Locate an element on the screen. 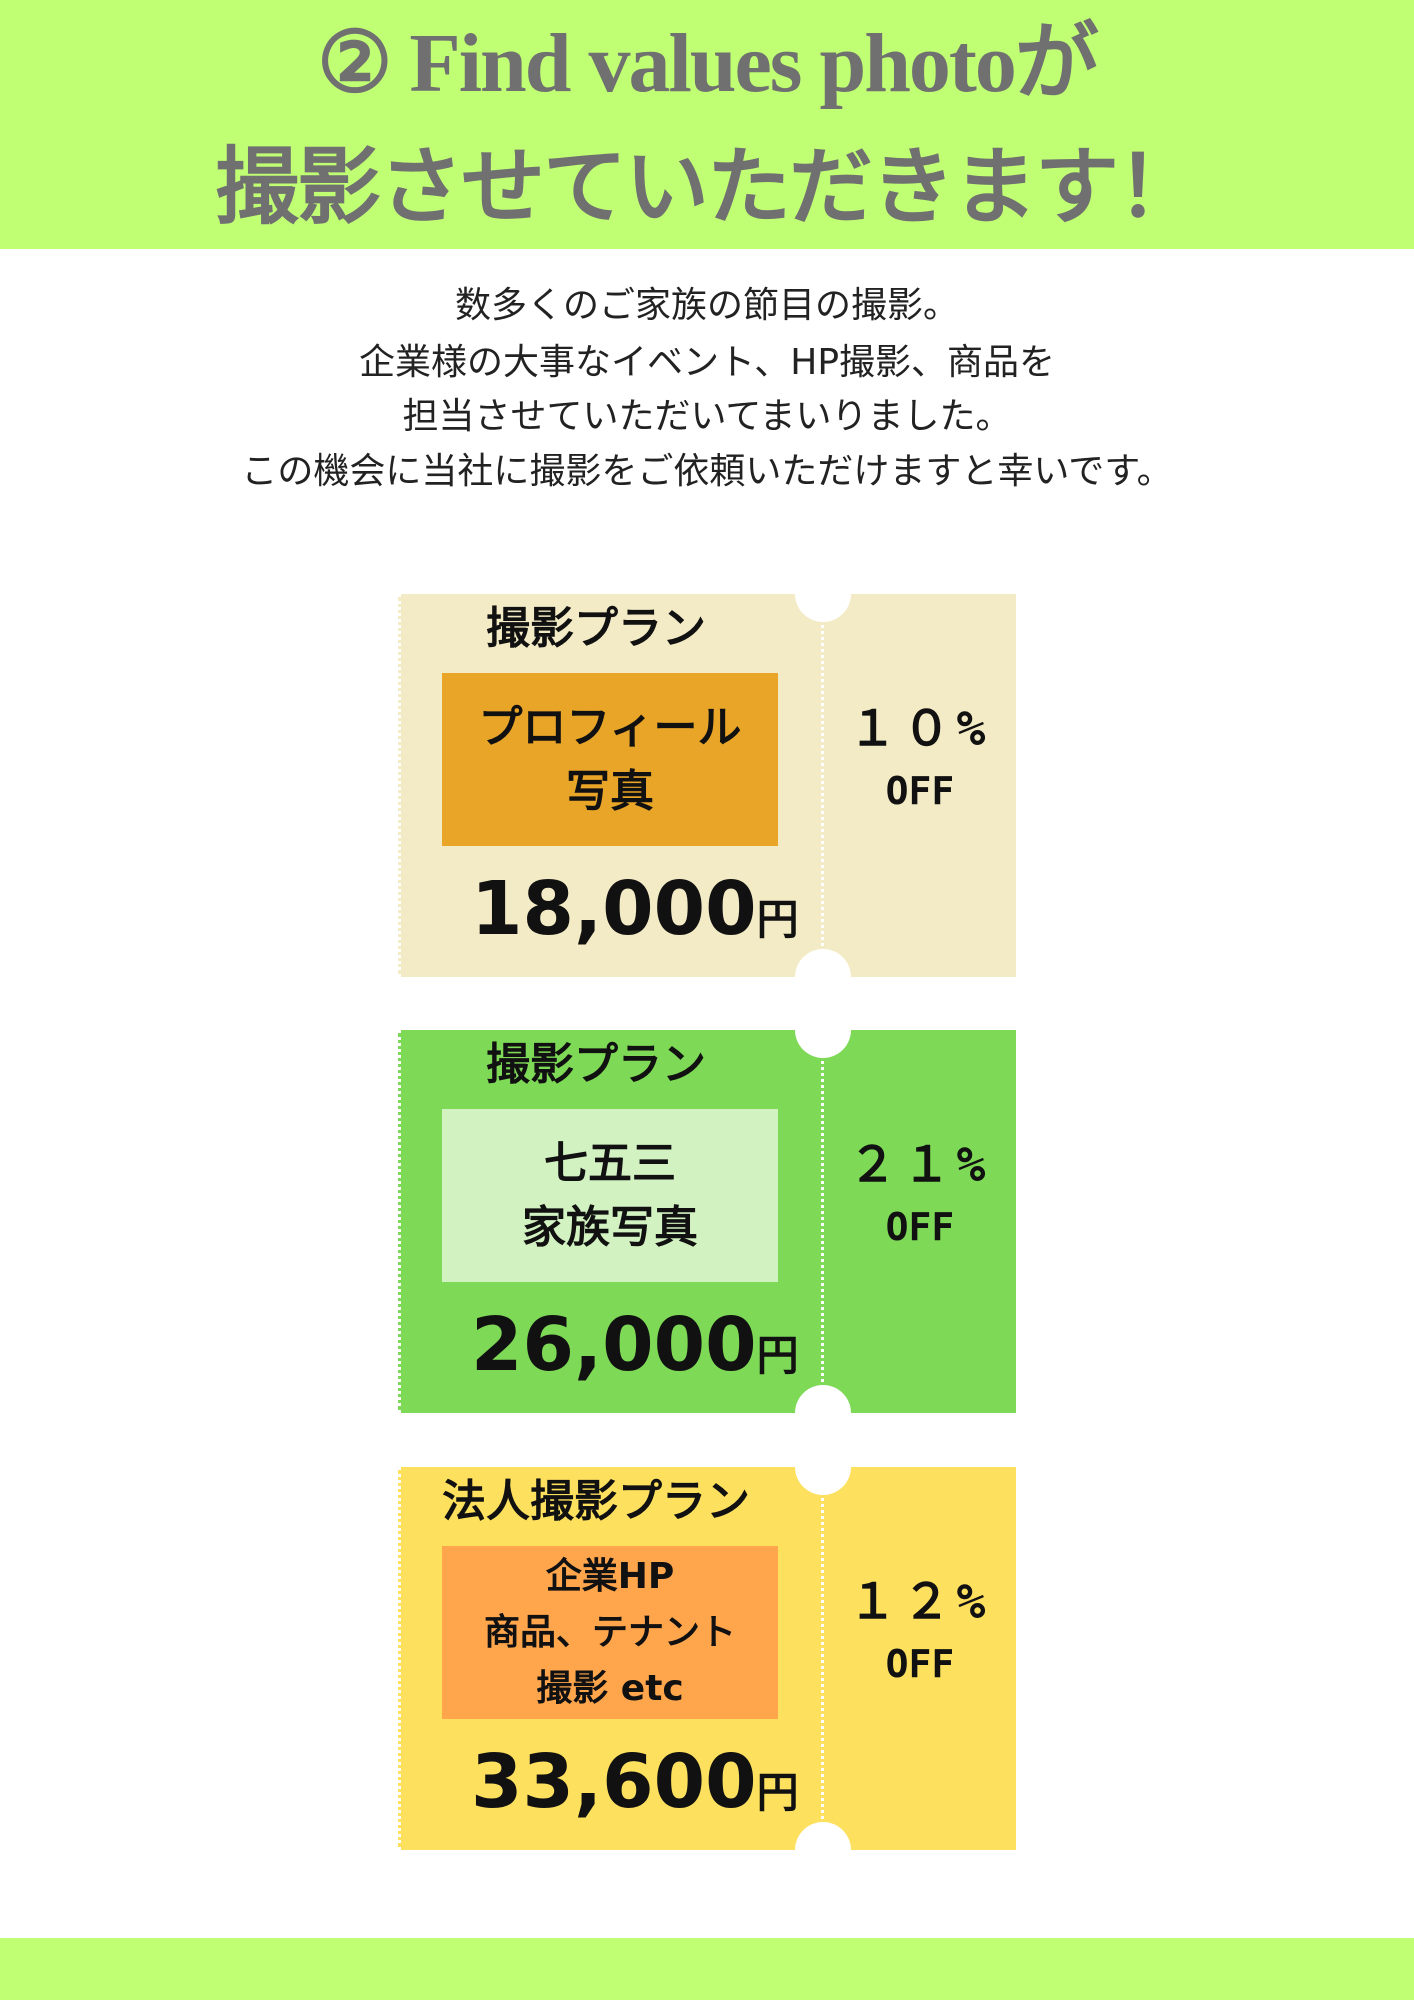 This screenshot has height=2000, width=1414. header-band: ② Find values photoが 撮影させていただきます！ is located at coordinates (707, 124).